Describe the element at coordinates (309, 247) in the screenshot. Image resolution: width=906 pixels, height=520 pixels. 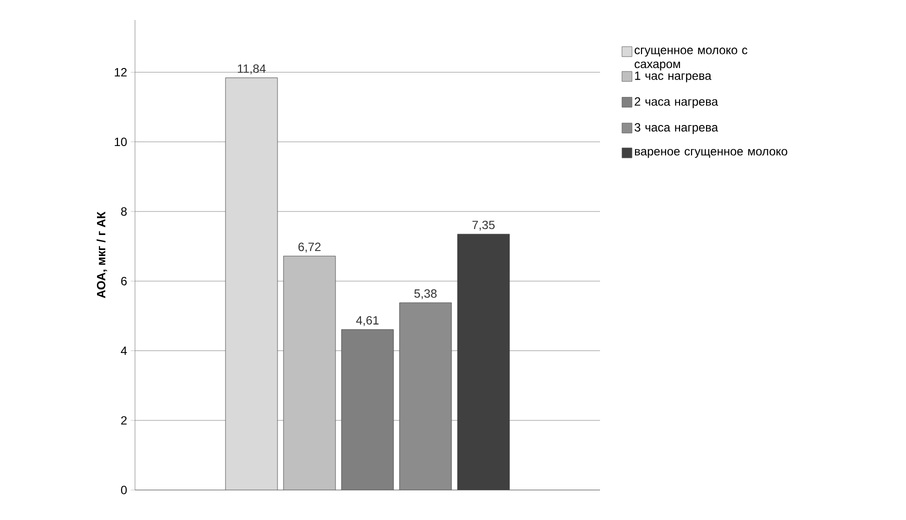
I see `data-label: 6,72` at that location.